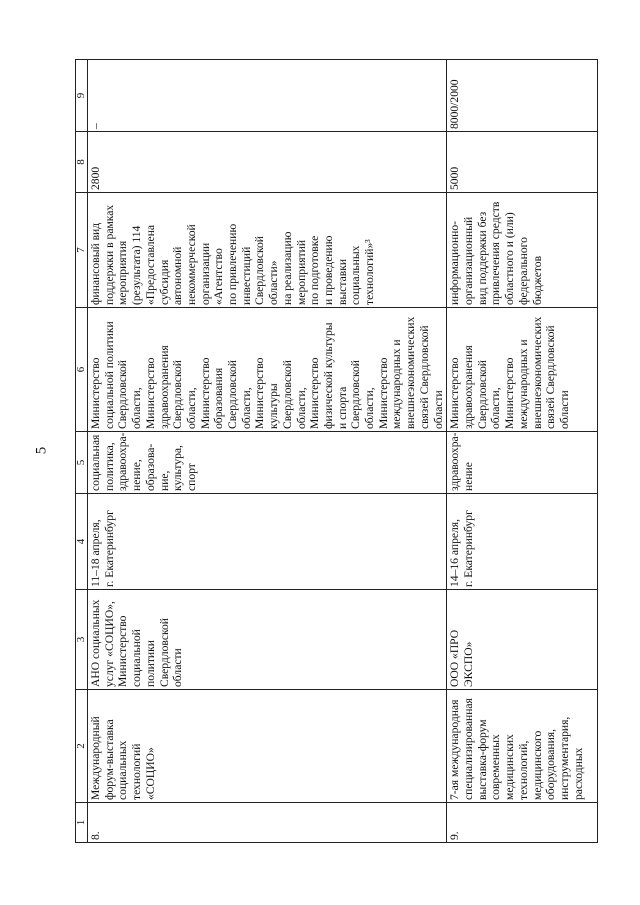 This screenshot has width=640, height=905. I want to click on header-row: 1 2 3 4 5 6 7 8 9, so click(81, 451).